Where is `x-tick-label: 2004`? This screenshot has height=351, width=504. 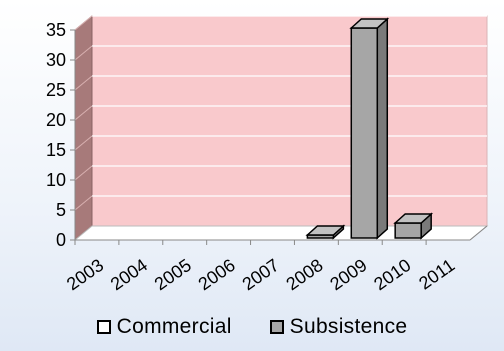
x-tick-label: 2004 is located at coordinates (129, 274).